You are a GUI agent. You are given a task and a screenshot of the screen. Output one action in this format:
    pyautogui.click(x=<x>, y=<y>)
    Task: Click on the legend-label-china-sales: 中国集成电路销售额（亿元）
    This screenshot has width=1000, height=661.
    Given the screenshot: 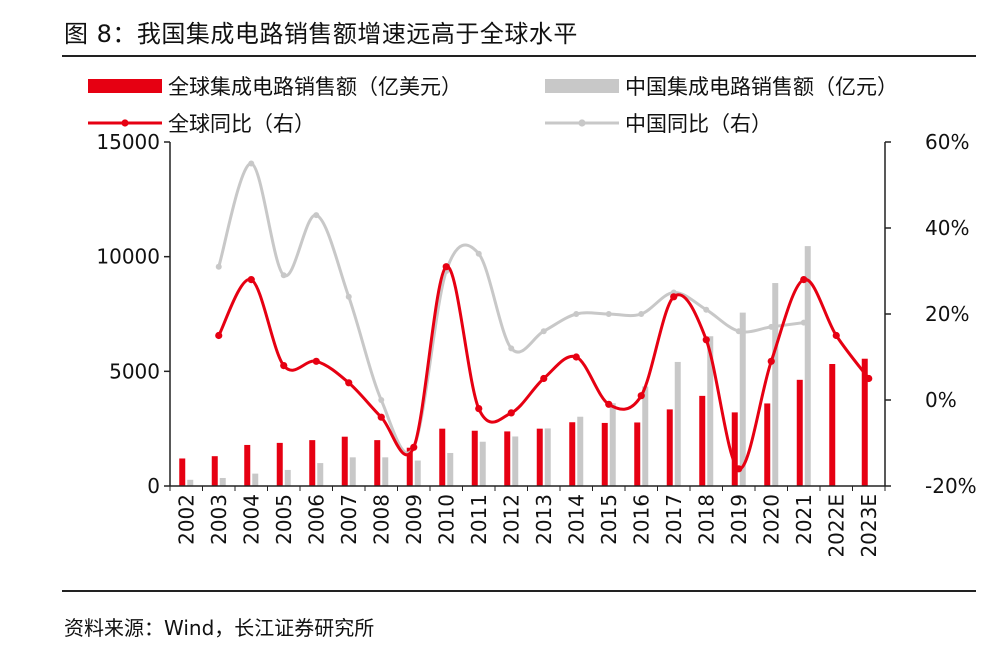 What is the action you would take?
    pyautogui.click(x=761, y=87)
    